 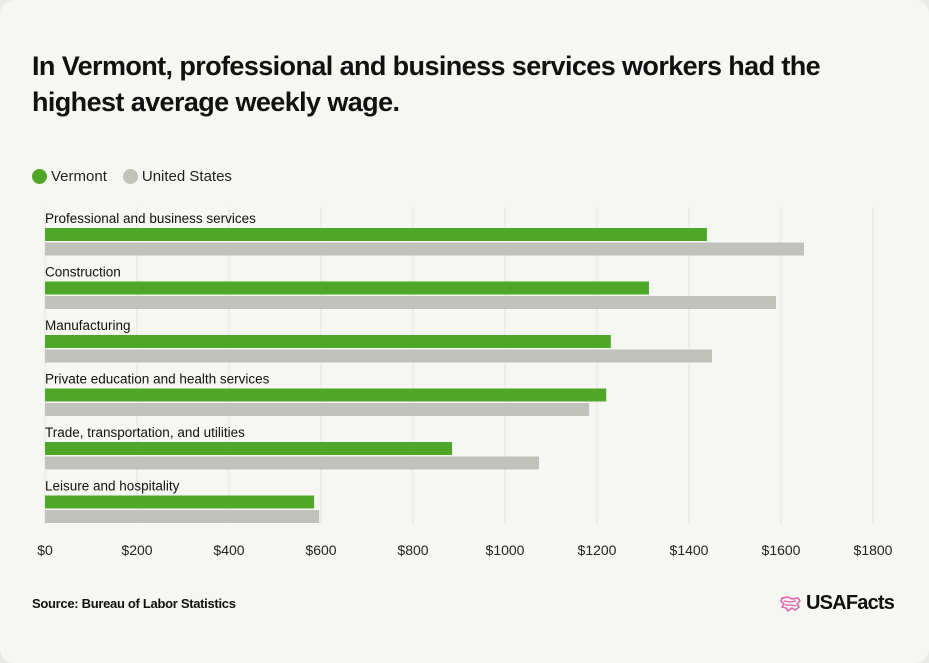 I want to click on legend-label-vermont: Vermont, so click(x=79, y=176).